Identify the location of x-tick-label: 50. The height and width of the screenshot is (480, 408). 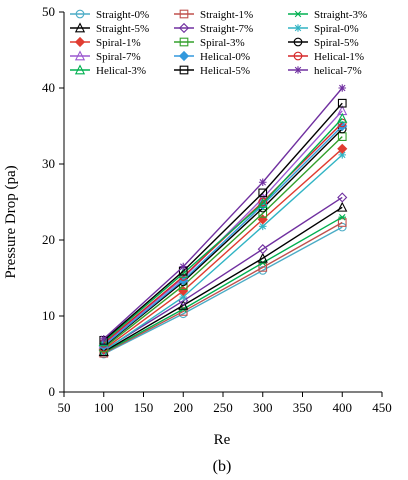
(64, 407).